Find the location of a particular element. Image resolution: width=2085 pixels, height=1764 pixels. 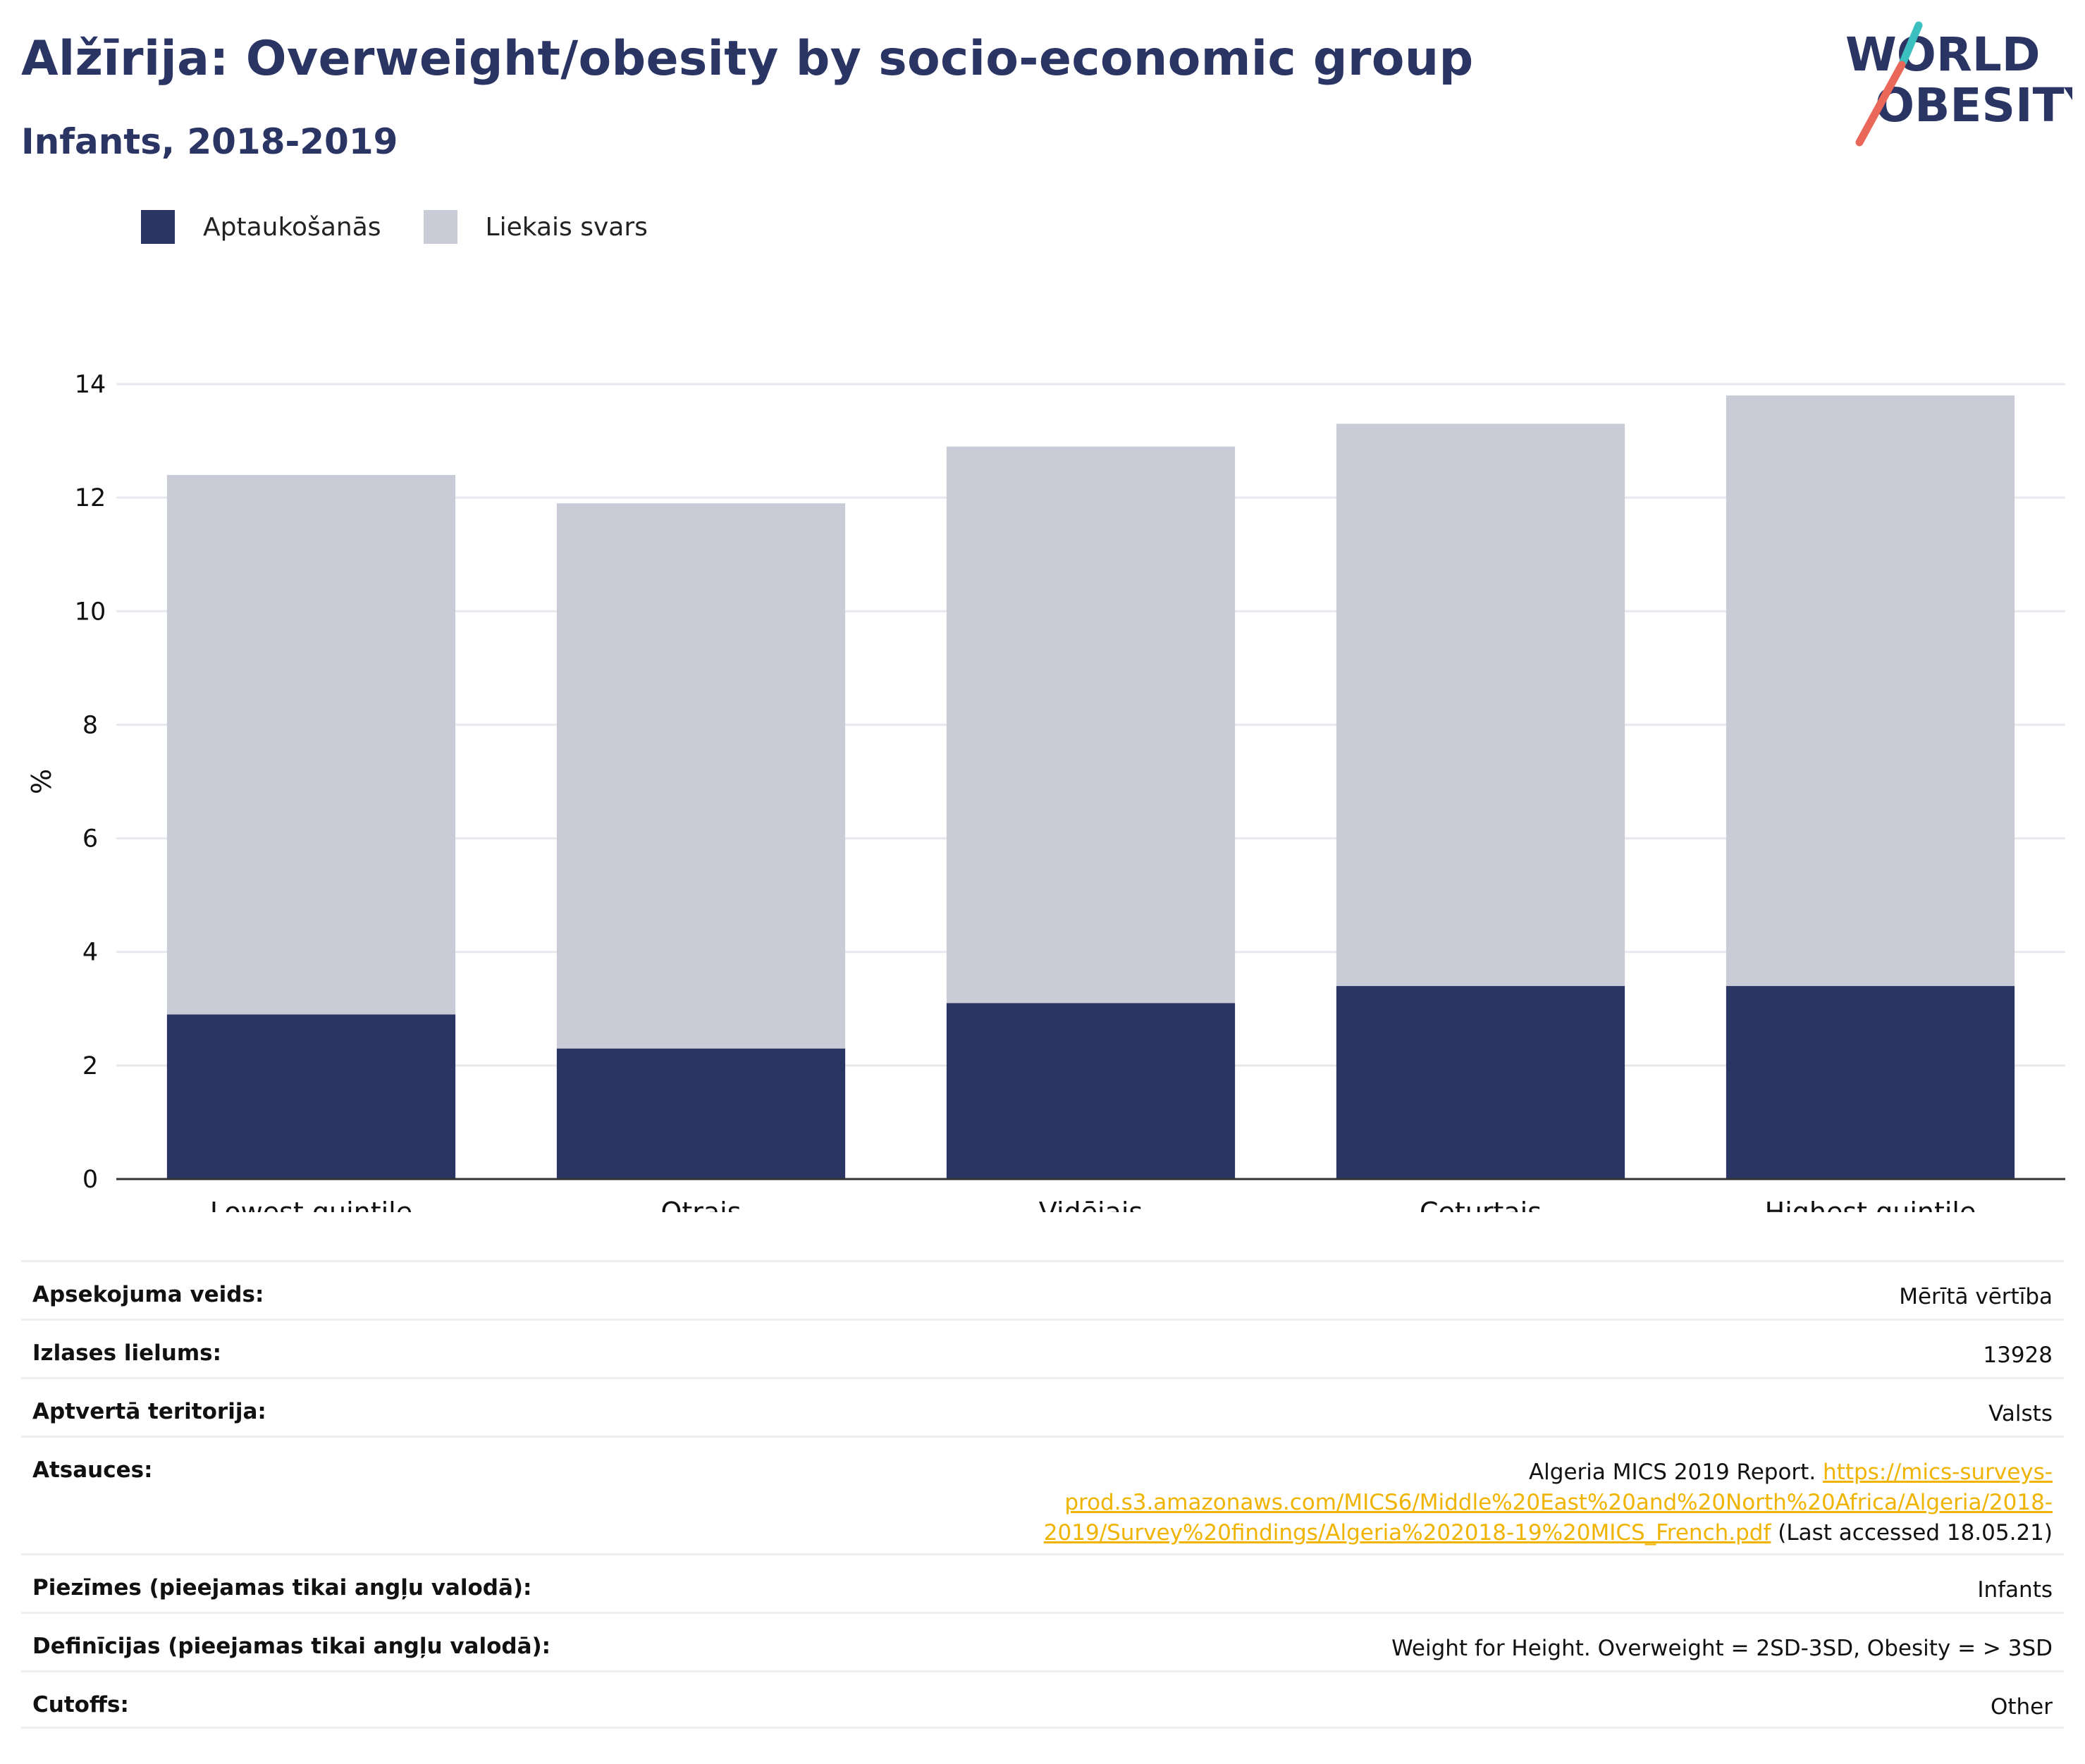

legend-swatch-overweight is located at coordinates (440, 227).